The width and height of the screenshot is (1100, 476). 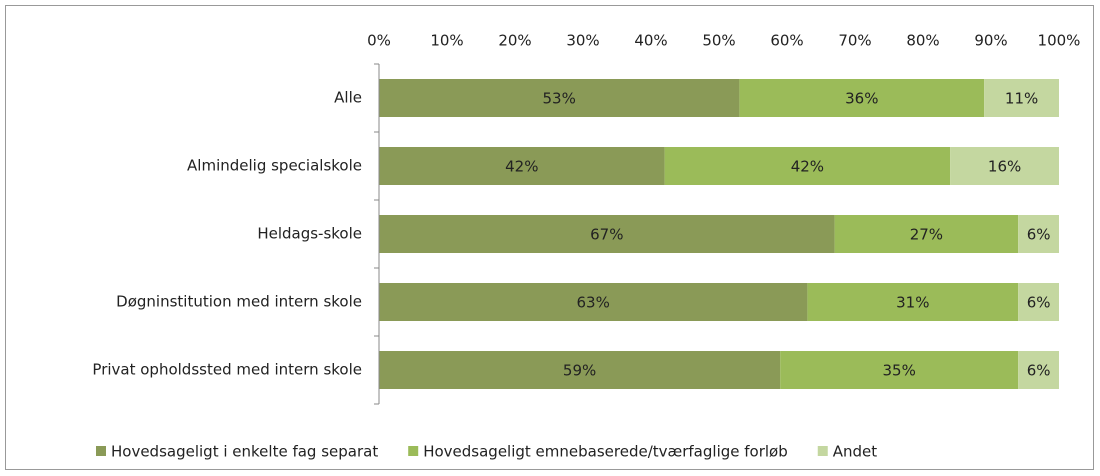 What do you see at coordinates (1059, 41) in the screenshot?
I see `x-tick-label: 100%` at bounding box center [1059, 41].